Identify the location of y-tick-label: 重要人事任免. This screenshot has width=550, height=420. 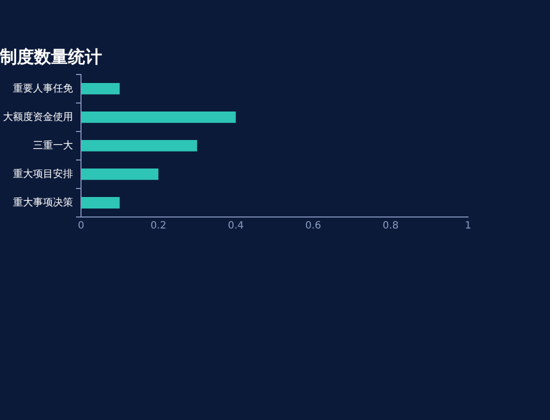
(43, 88).